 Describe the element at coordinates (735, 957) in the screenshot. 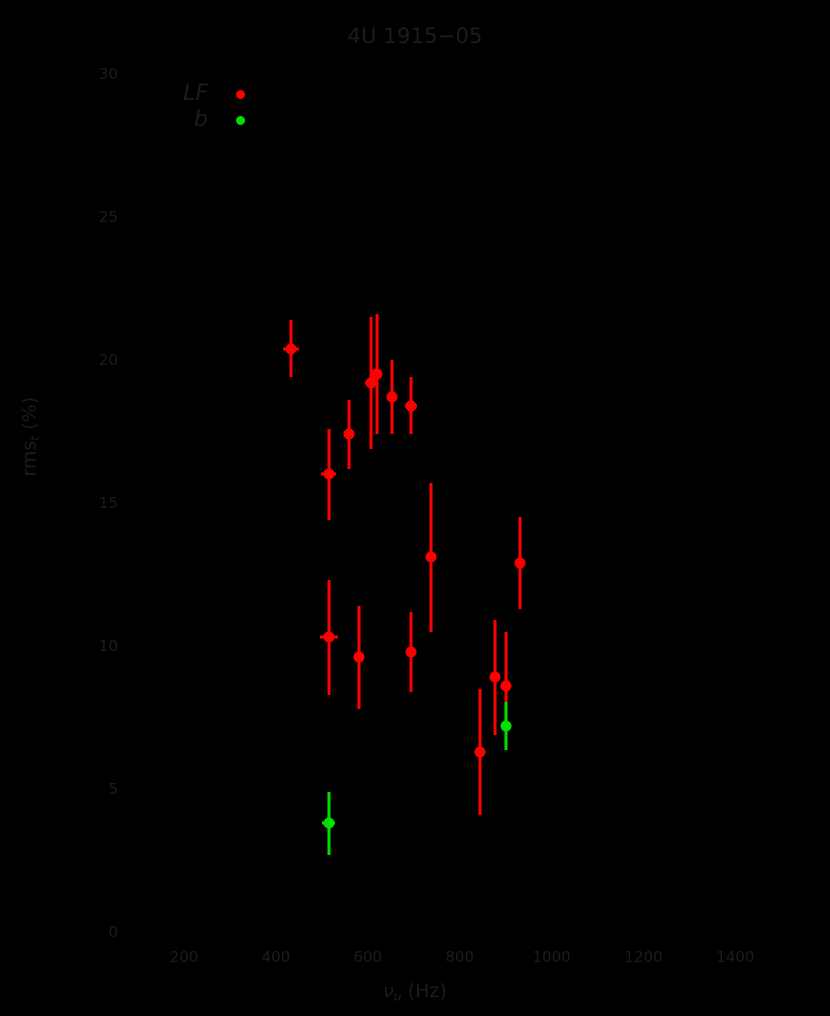

I see `x-tick-label: 1400` at that location.